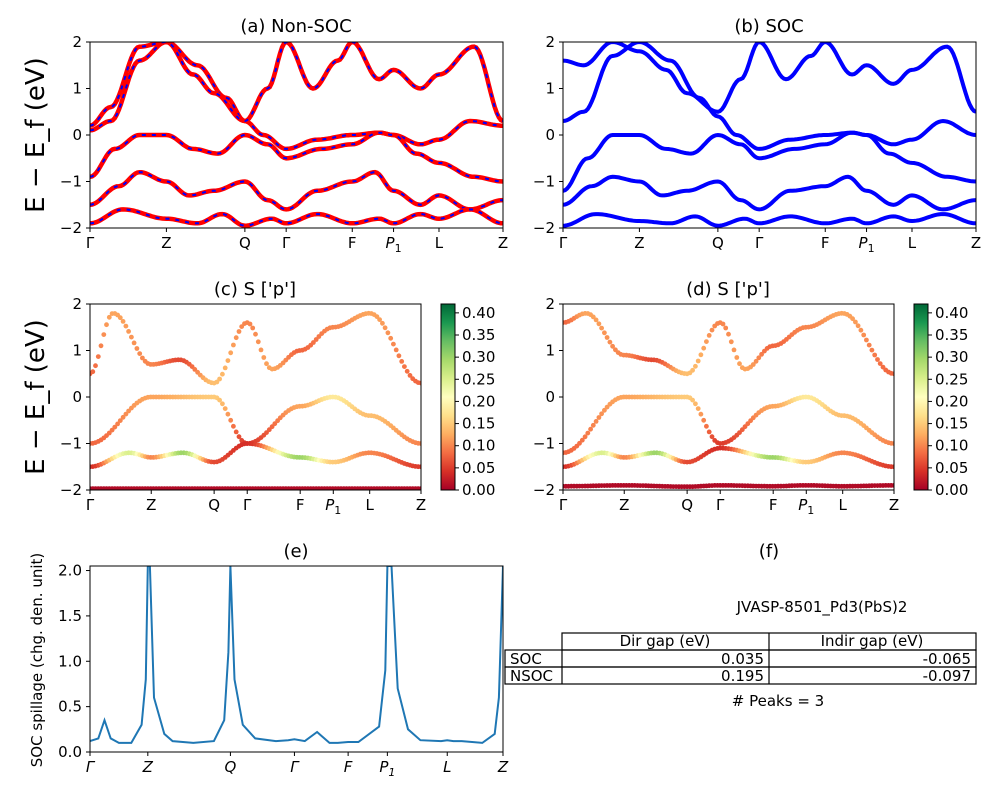  What do you see at coordinates (300, 505) in the screenshot?
I see `x-tick-label: F` at bounding box center [300, 505].